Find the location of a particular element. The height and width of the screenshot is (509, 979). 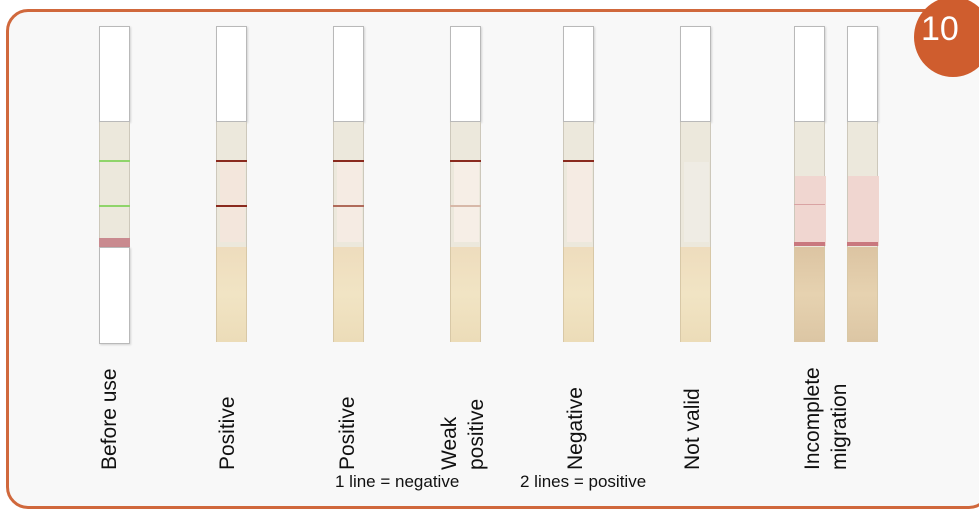

legend-positive: 2 lines = positive is located at coordinates (583, 481).